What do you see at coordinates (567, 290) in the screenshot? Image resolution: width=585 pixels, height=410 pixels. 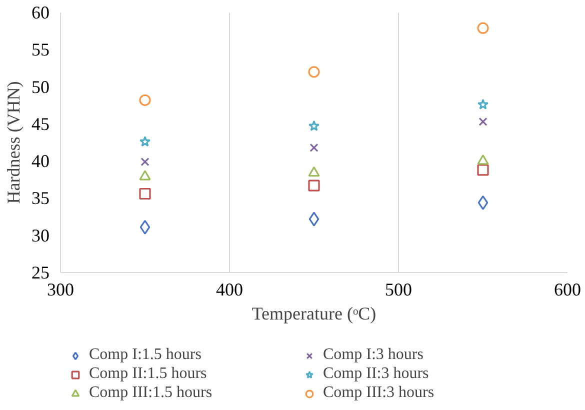 I see `x-tick-label: 600` at bounding box center [567, 290].